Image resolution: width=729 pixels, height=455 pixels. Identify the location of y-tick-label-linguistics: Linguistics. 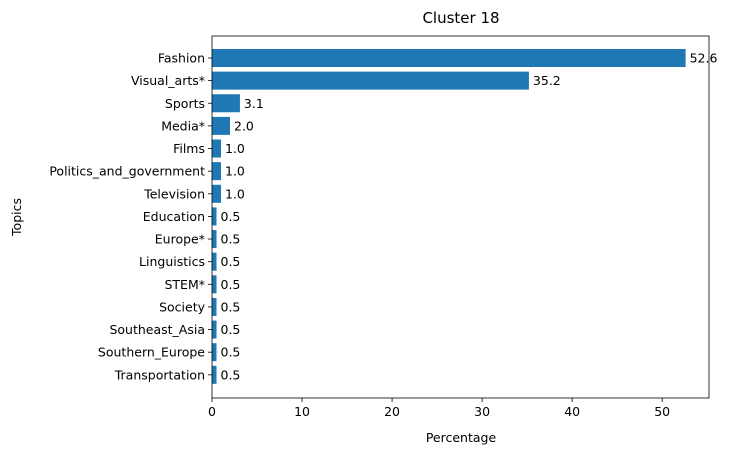
(172, 261).